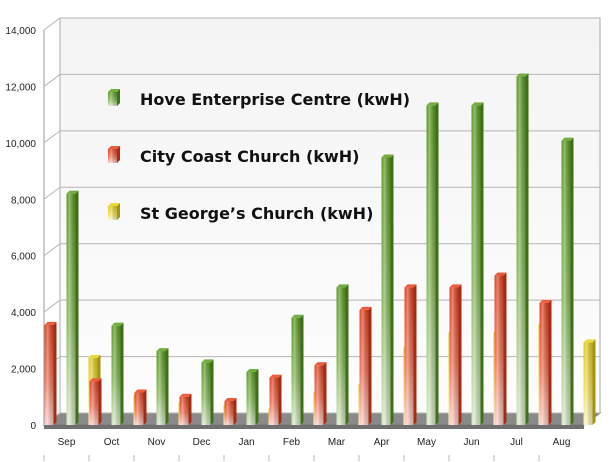 Image resolution: width=615 pixels, height=462 pixels. Describe the element at coordinates (292, 442) in the screenshot. I see `x-tick-label: Feb` at that location.